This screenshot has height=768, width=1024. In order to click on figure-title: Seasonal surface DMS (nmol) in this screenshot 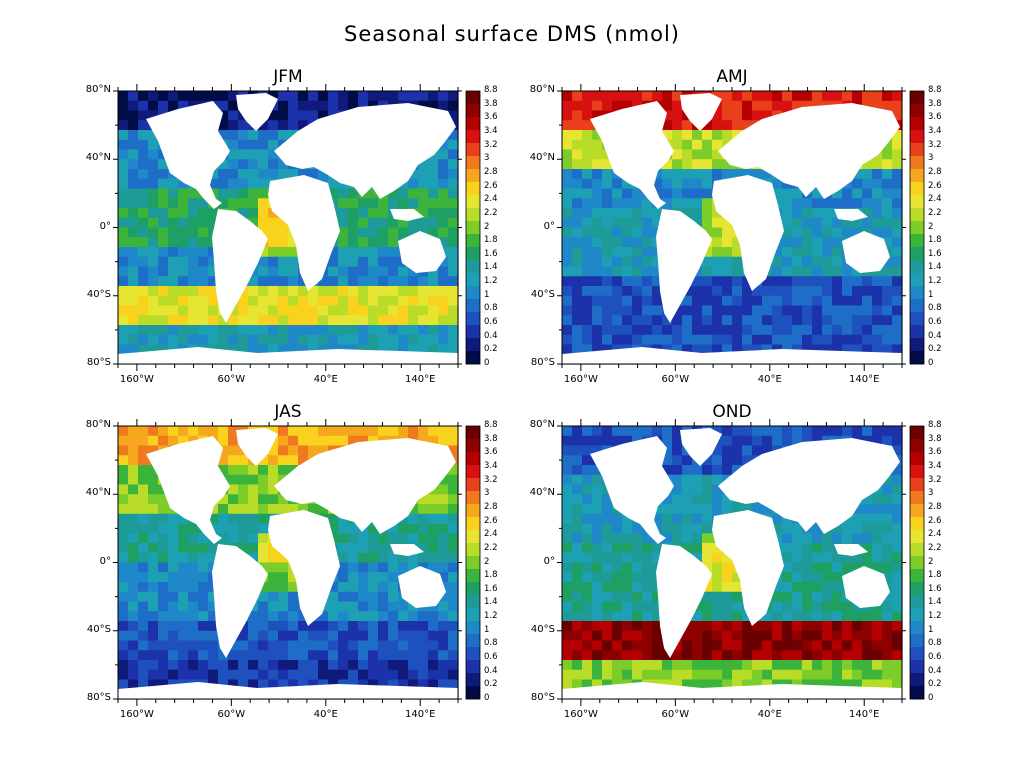, I will do `click(511, 34)`.